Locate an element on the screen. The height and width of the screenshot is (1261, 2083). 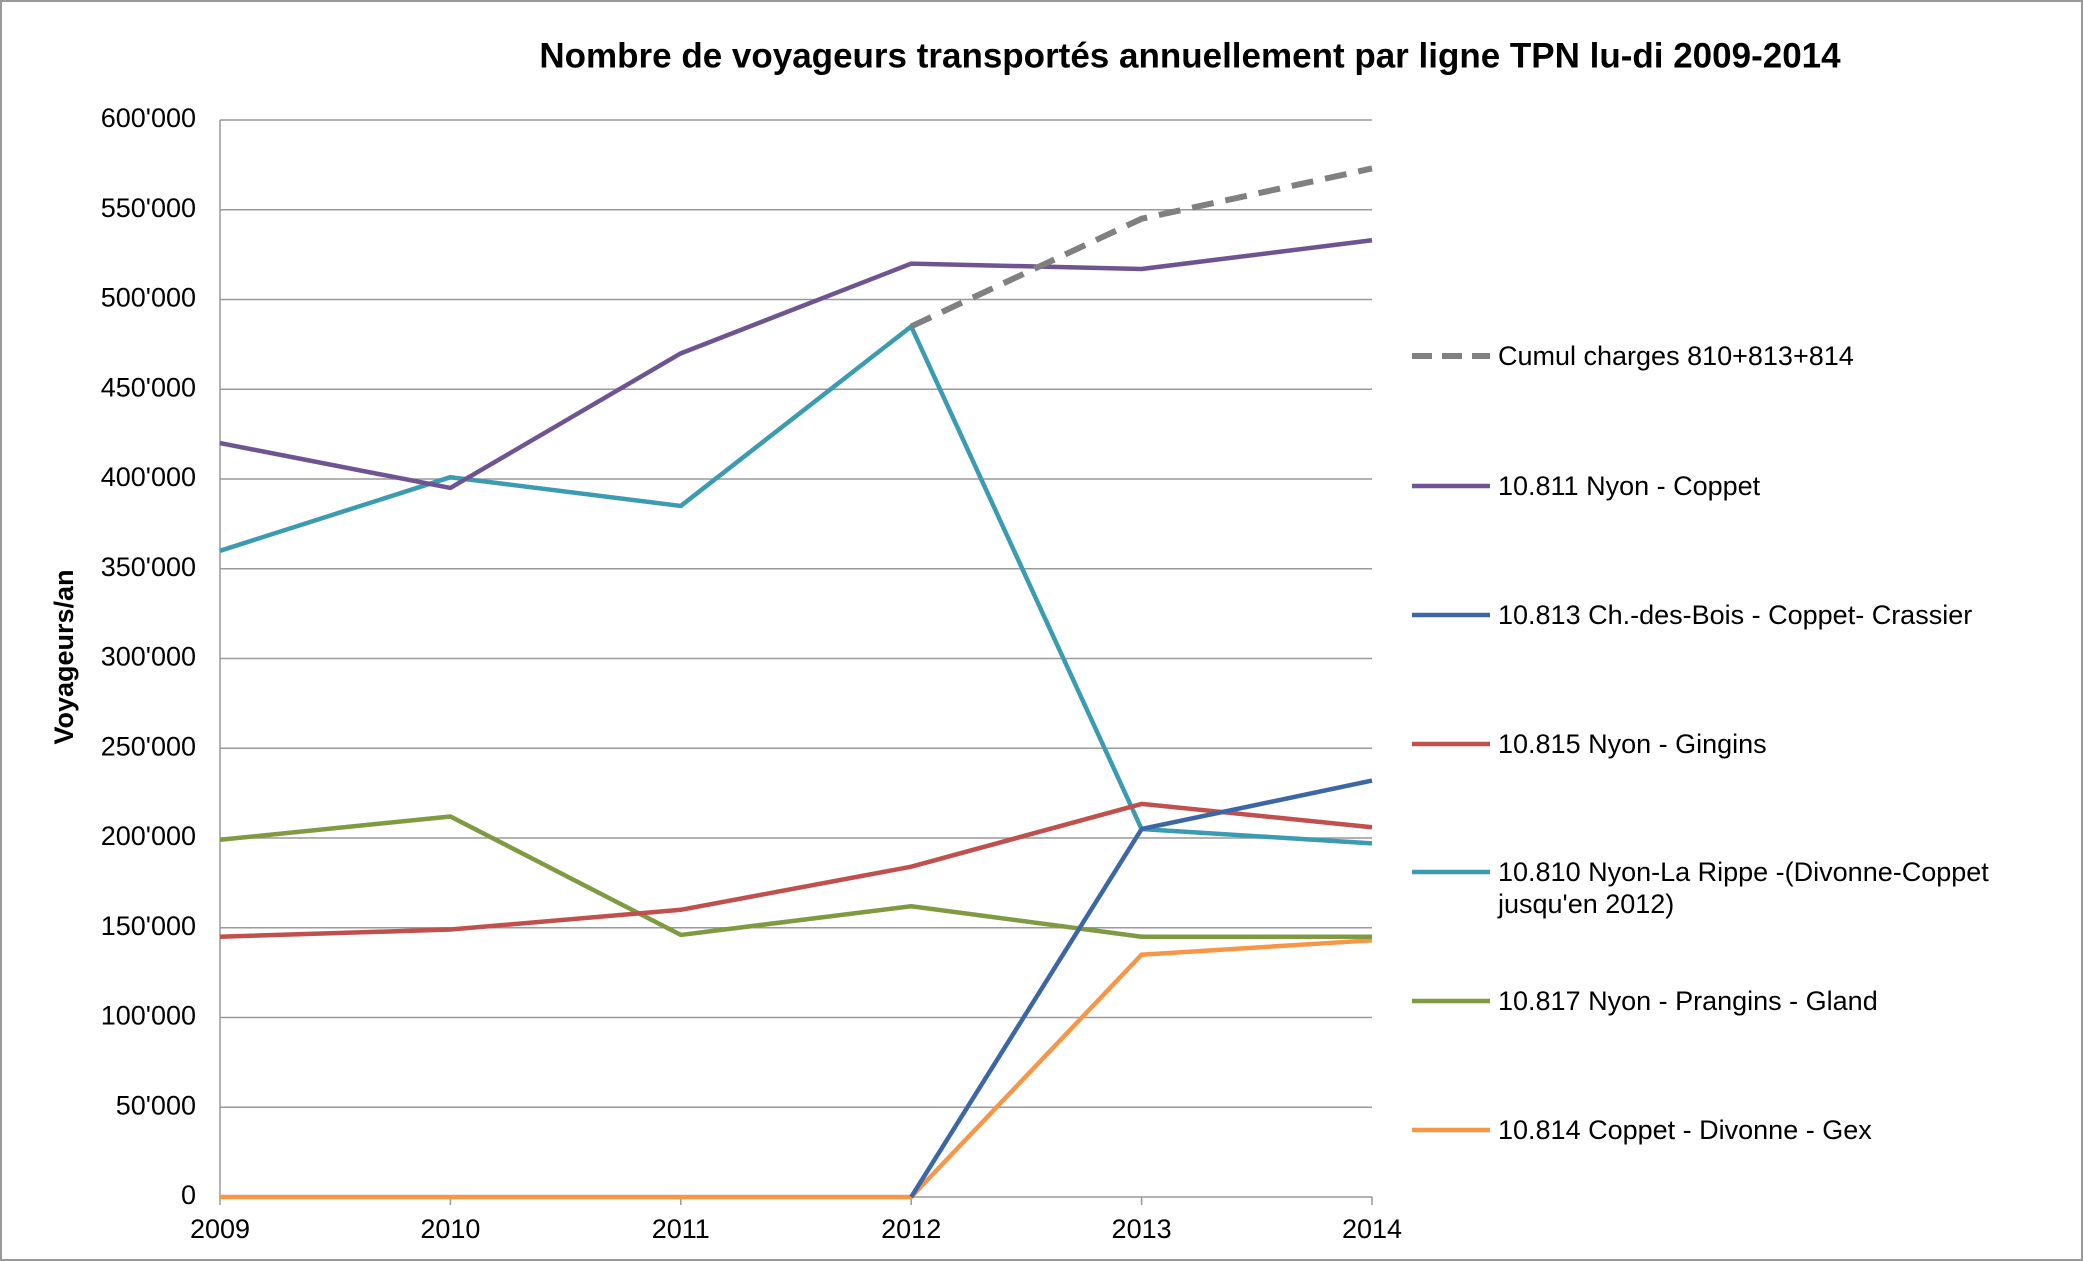
y-tick-label: 0 is located at coordinates (188, 1195).